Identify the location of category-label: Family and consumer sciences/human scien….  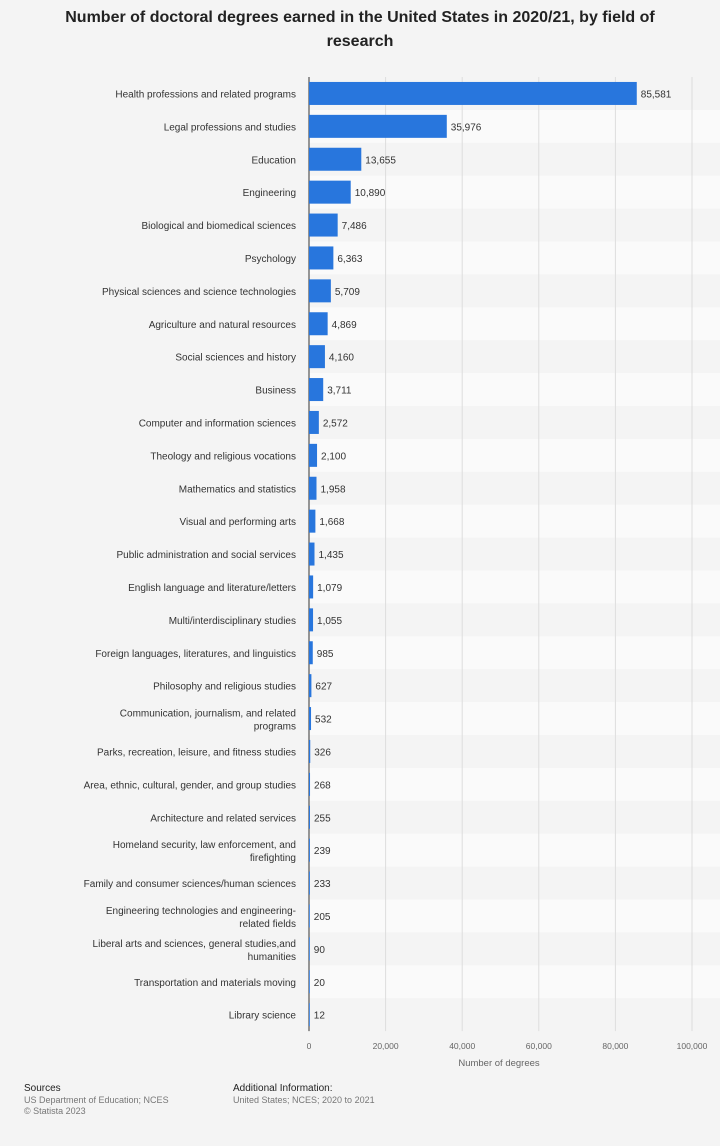
(190, 884).